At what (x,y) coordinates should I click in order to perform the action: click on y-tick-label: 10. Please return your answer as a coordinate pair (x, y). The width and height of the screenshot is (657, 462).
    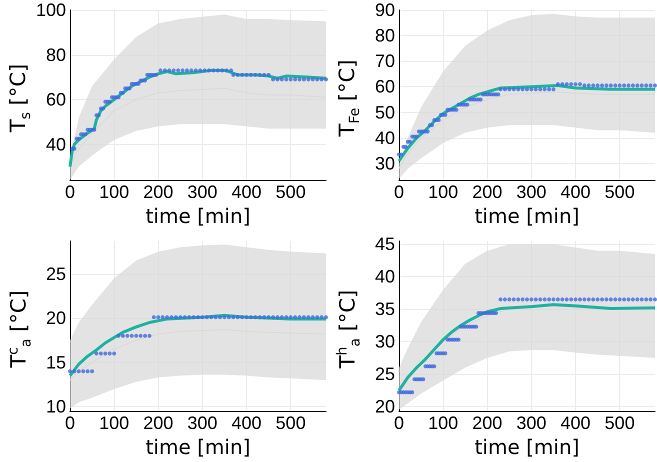
    Looking at the image, I should click on (56, 406).